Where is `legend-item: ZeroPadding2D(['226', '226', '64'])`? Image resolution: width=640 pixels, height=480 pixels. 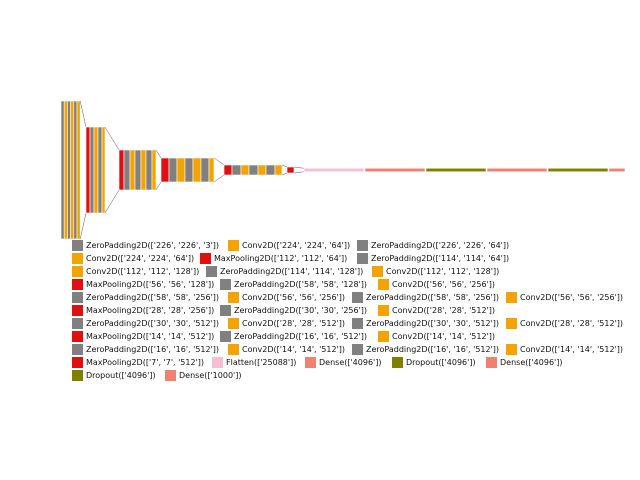 legend-item: ZeroPadding2D(['226', '226', '64']) is located at coordinates (433, 245).